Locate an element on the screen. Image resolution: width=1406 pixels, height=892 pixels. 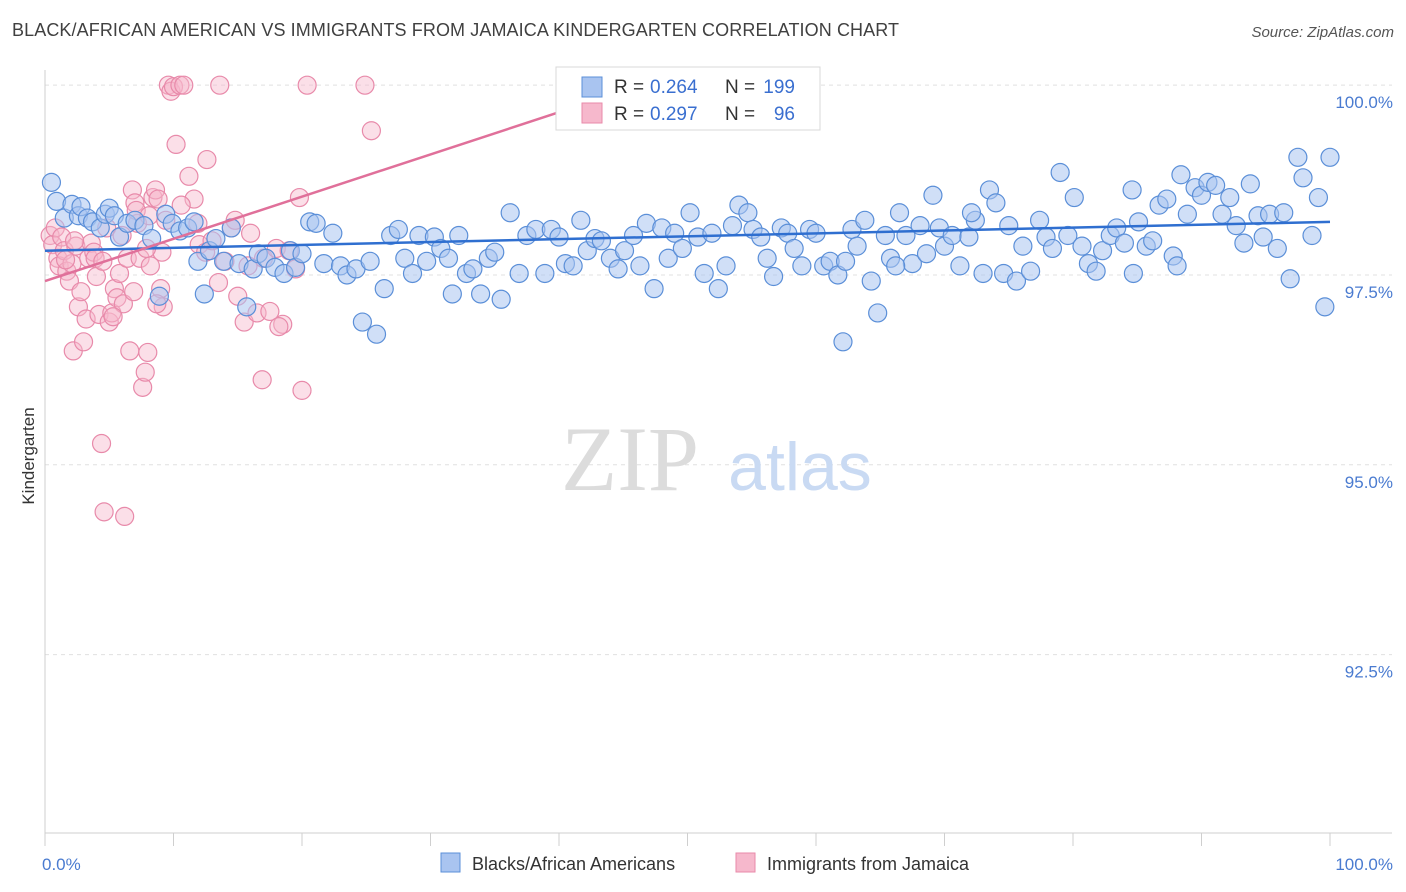
legend-n-value-2: 96 is located at coordinates (784, 114).